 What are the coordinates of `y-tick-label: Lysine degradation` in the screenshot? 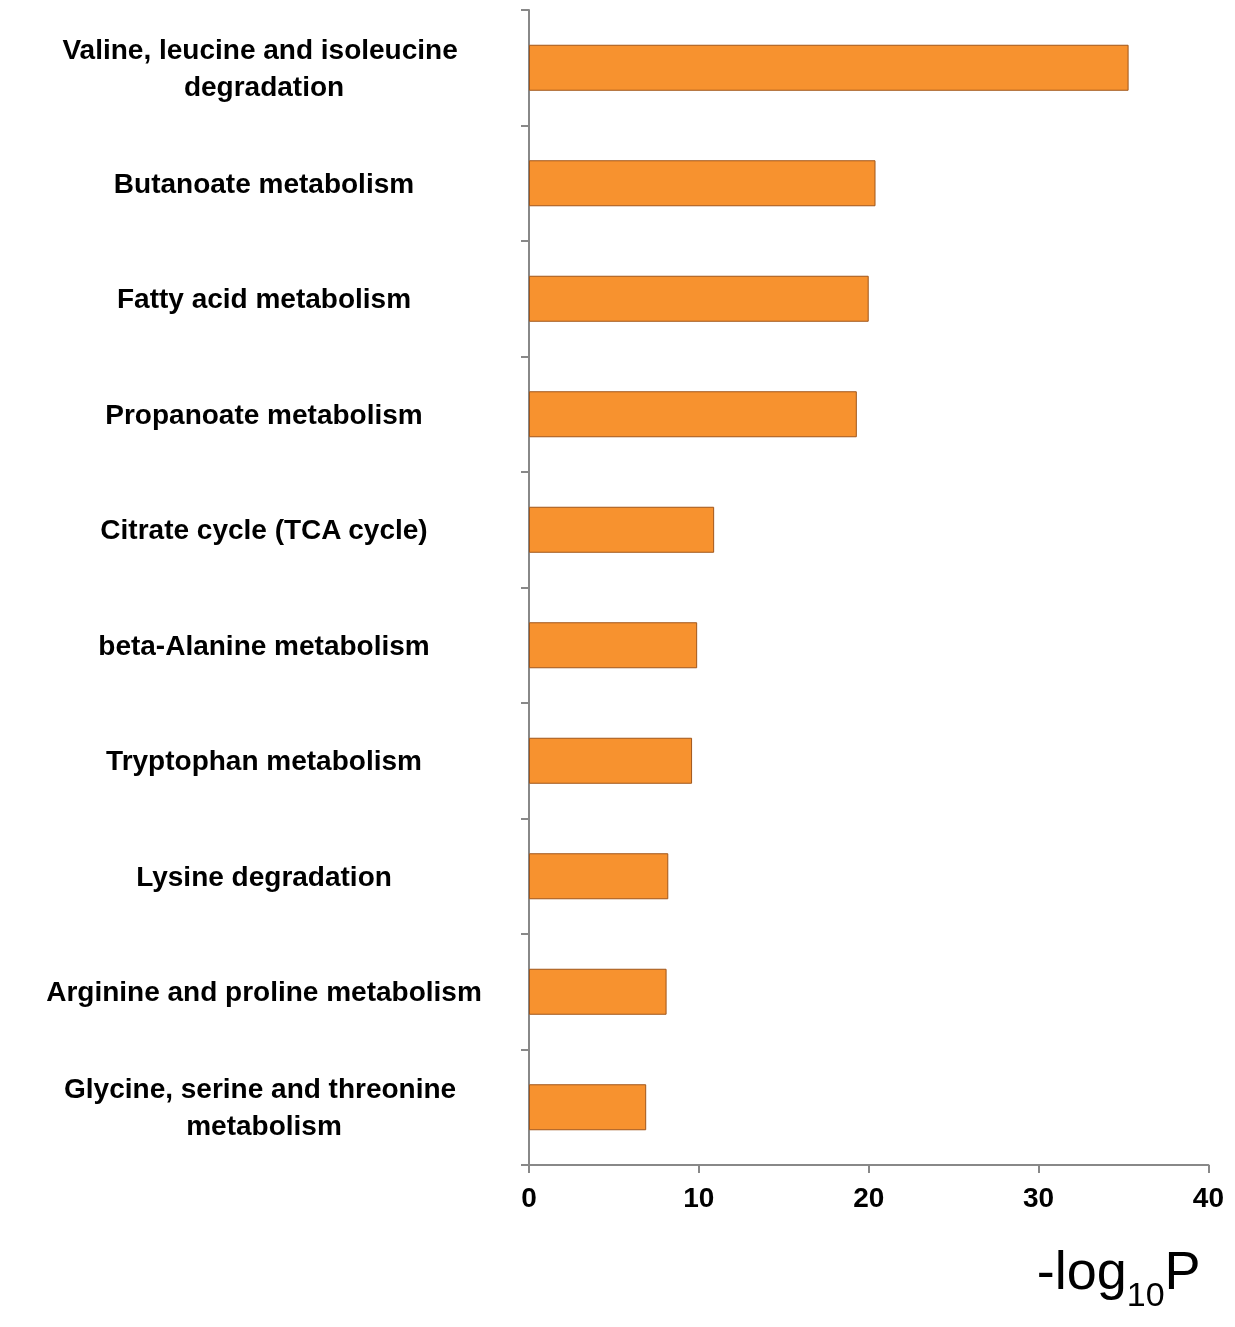 It's located at (264, 876).